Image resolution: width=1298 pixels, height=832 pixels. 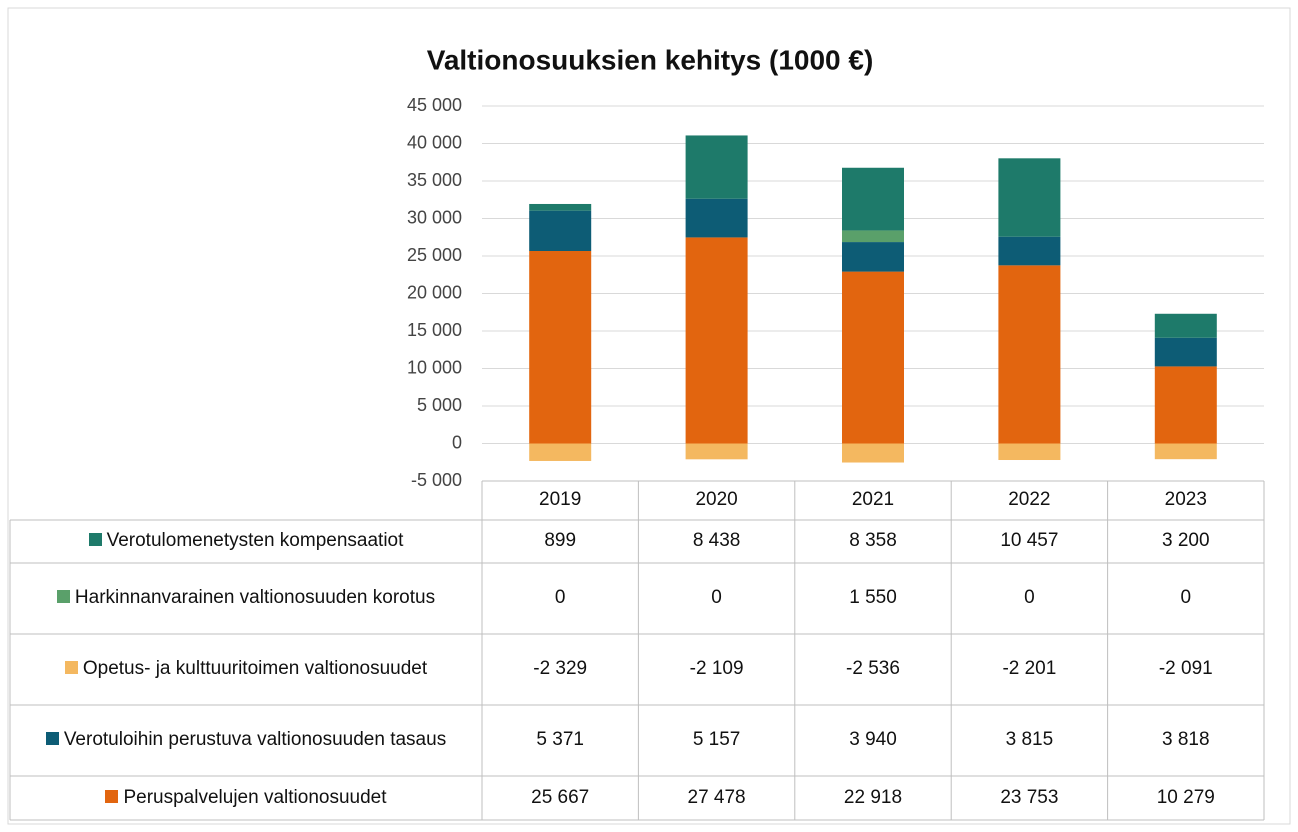 I want to click on table-value: -2 091, so click(x=1185, y=669).